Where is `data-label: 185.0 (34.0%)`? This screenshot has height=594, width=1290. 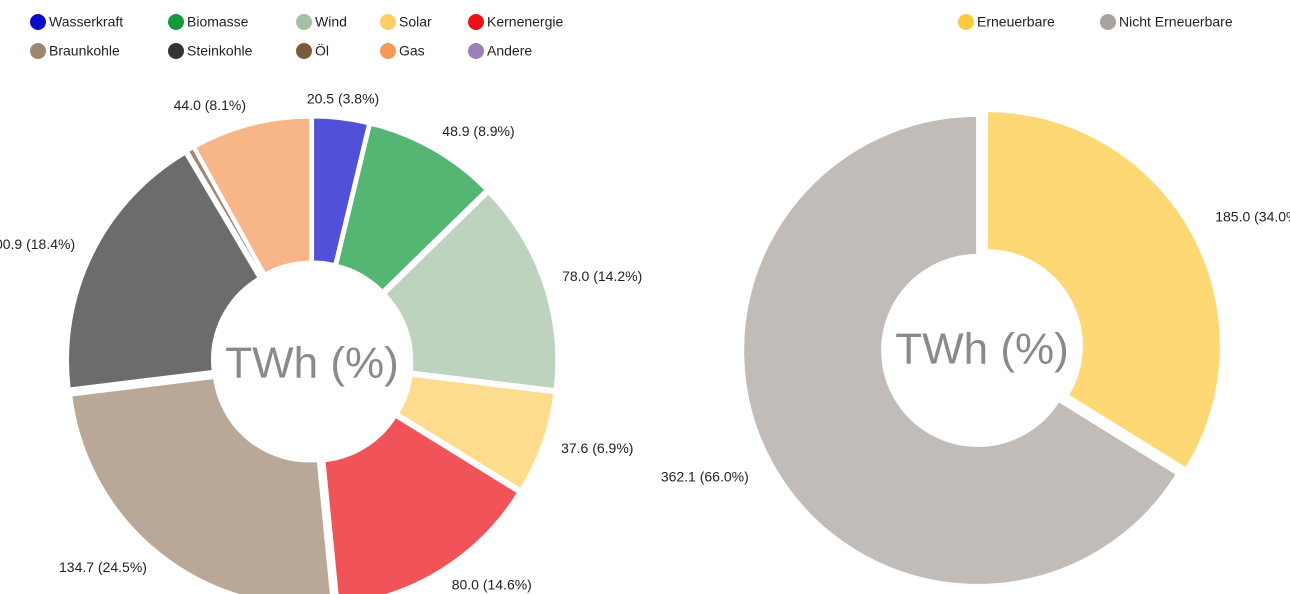 data-label: 185.0 (34.0%) is located at coordinates (1252, 217).